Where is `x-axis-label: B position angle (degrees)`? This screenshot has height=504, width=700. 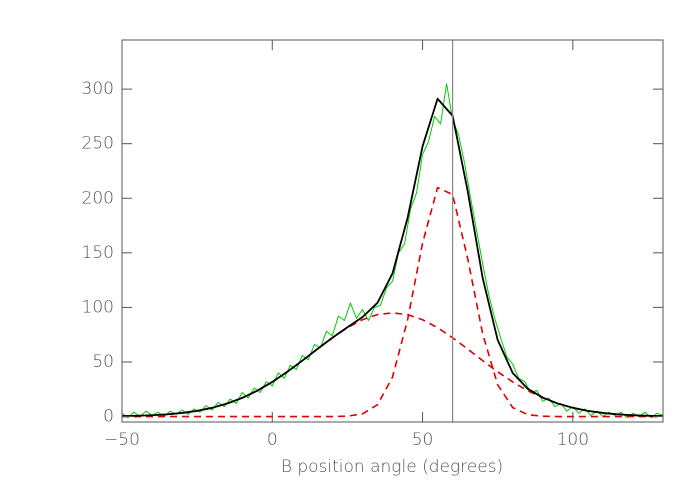
x-axis-label: B position angle (degrees) is located at coordinates (392, 467).